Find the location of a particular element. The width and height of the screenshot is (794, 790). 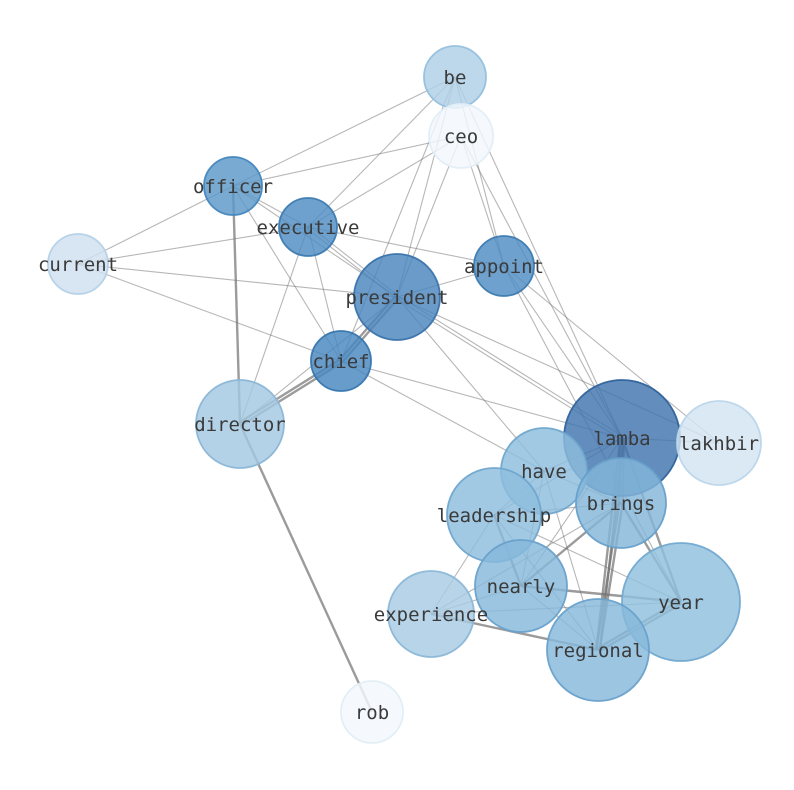

edge-director-rob is located at coordinates (306, 568).